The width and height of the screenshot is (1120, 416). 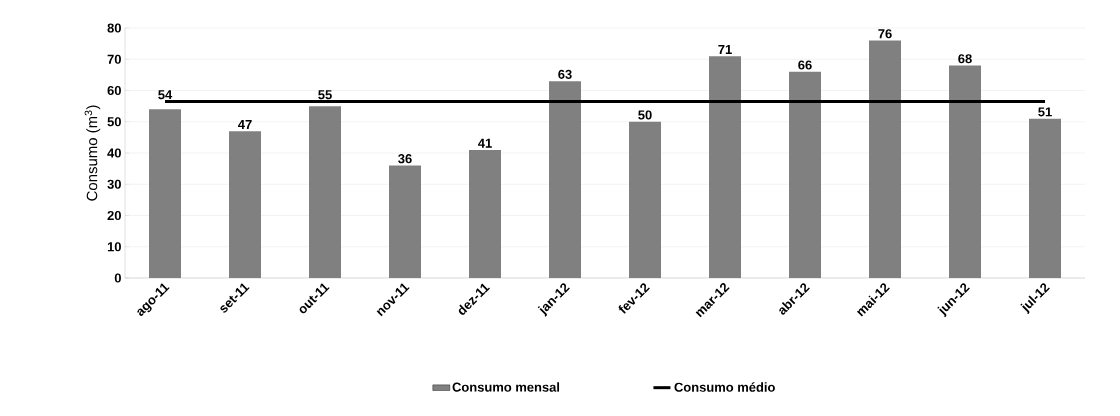 I want to click on data-label: 71, so click(x=725, y=49).